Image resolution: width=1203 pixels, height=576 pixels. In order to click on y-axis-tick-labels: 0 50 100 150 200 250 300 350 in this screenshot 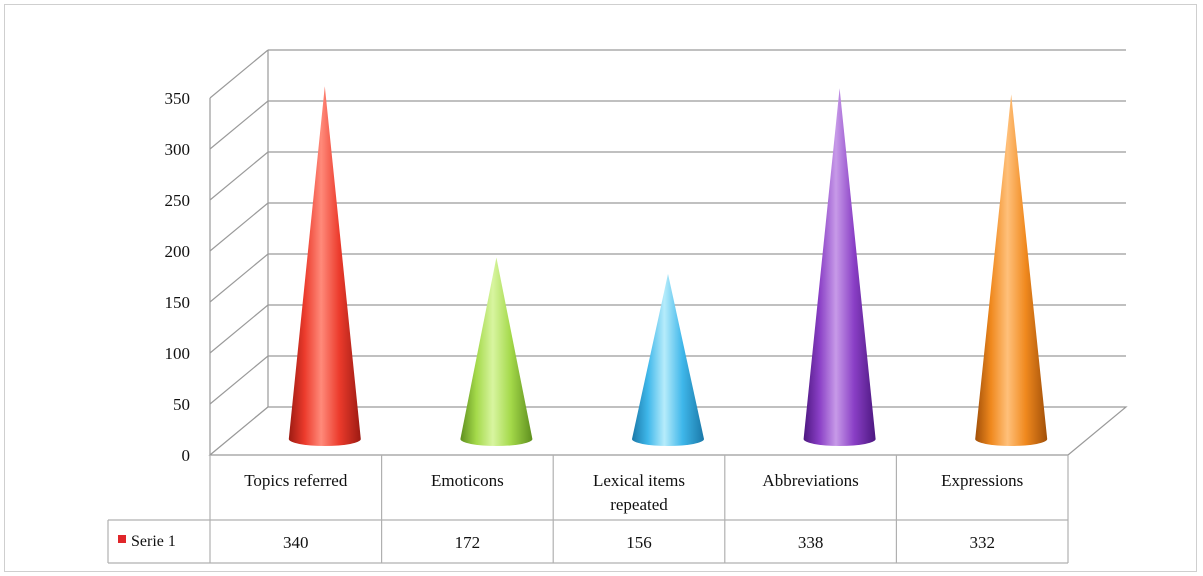, I will do `click(178, 277)`.